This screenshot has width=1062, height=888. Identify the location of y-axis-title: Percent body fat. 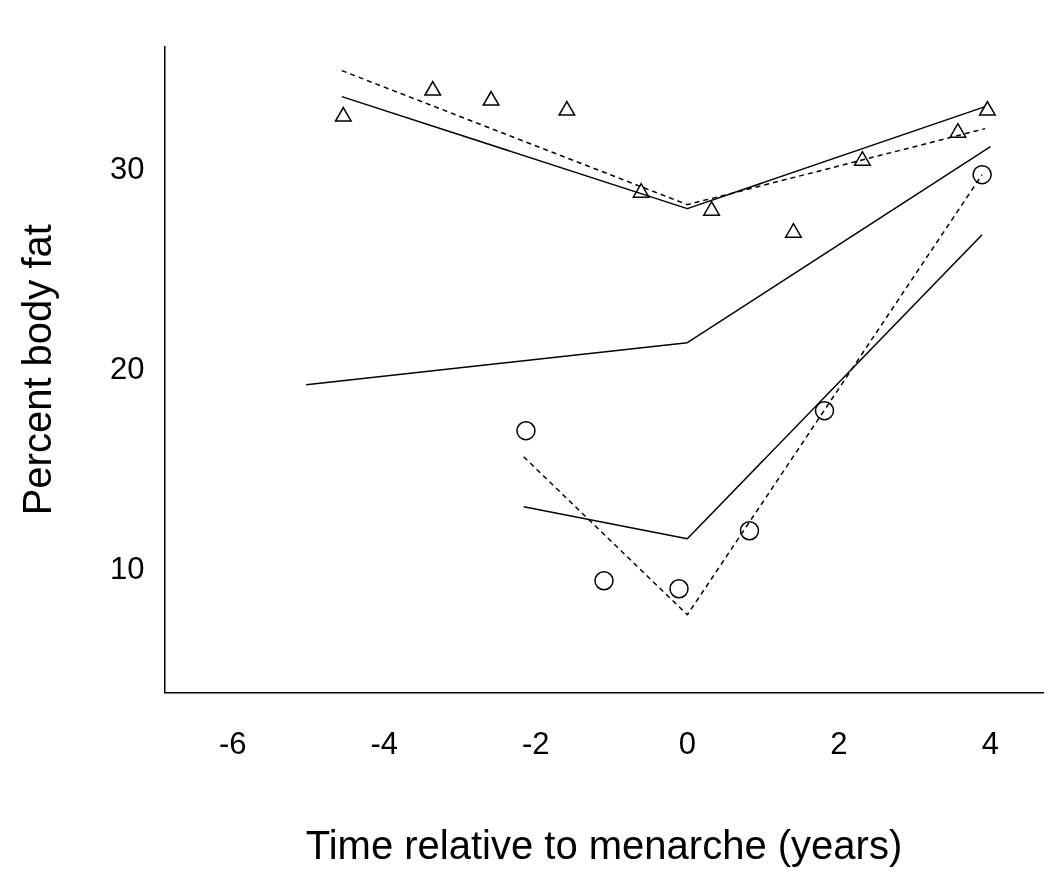
(37, 370).